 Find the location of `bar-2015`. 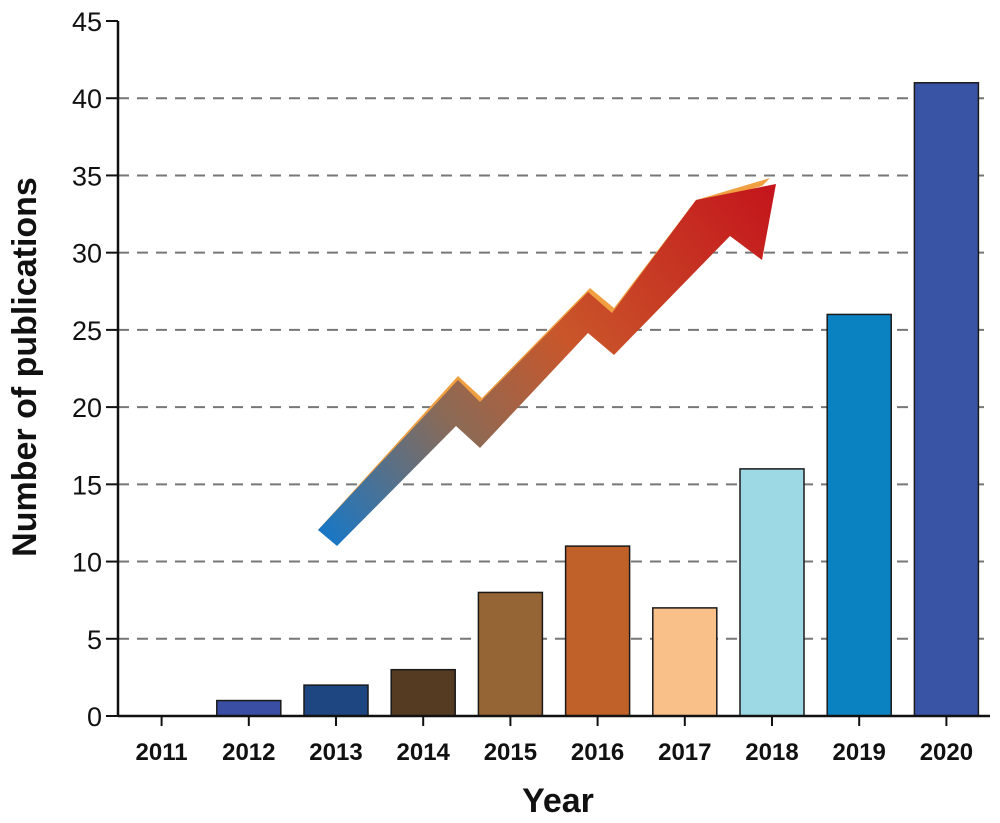

bar-2015 is located at coordinates (510, 654).